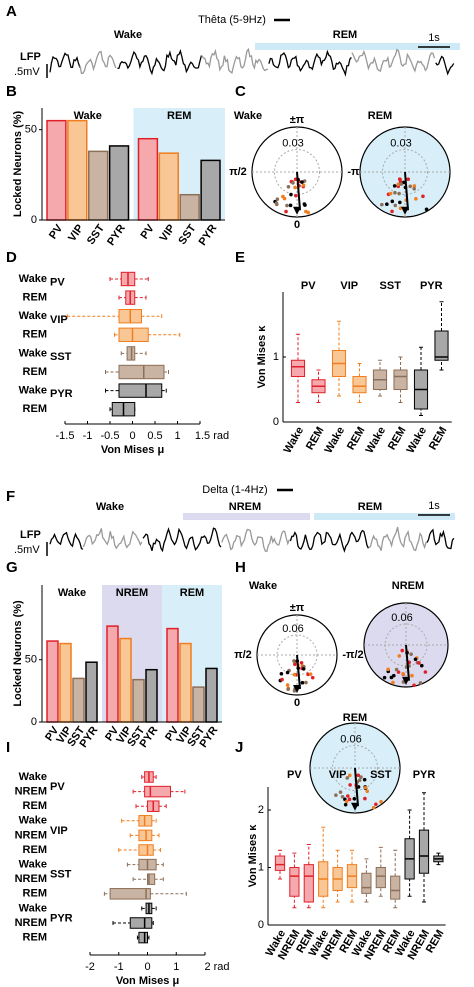  I want to click on amp-scale-label: .5mV, so click(27, 550).